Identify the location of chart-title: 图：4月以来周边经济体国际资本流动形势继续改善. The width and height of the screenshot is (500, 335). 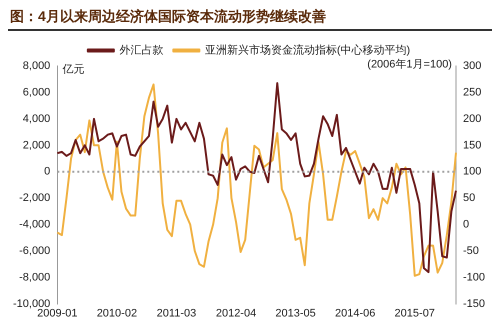
(250, 19).